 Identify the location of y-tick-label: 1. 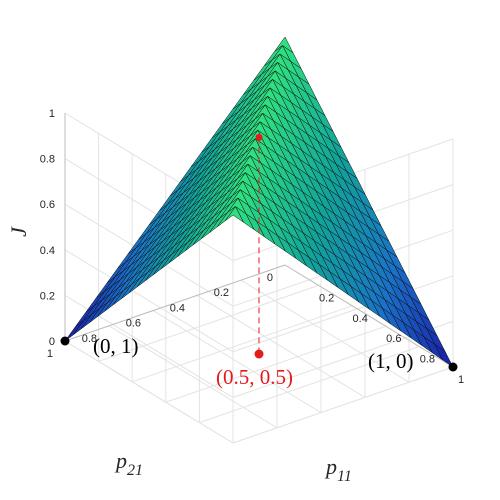
(50, 354).